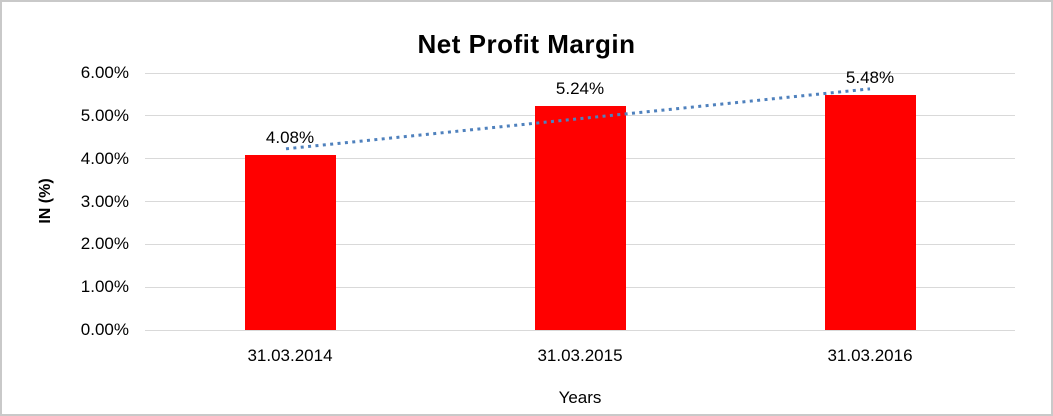 This screenshot has height=416, width=1053. What do you see at coordinates (870, 78) in the screenshot?
I see `bar-data-label: 5.48%` at bounding box center [870, 78].